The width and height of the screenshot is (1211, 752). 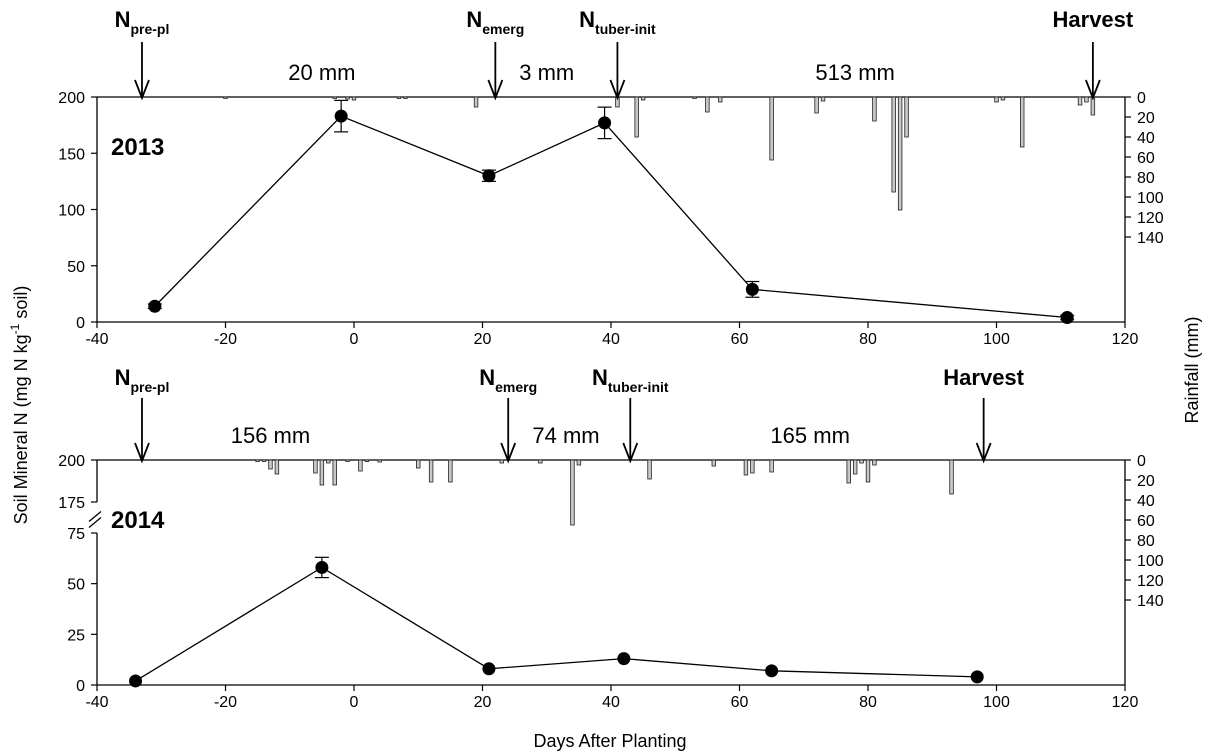 I want to click on y-tick-label: 25, so click(x=76, y=635).